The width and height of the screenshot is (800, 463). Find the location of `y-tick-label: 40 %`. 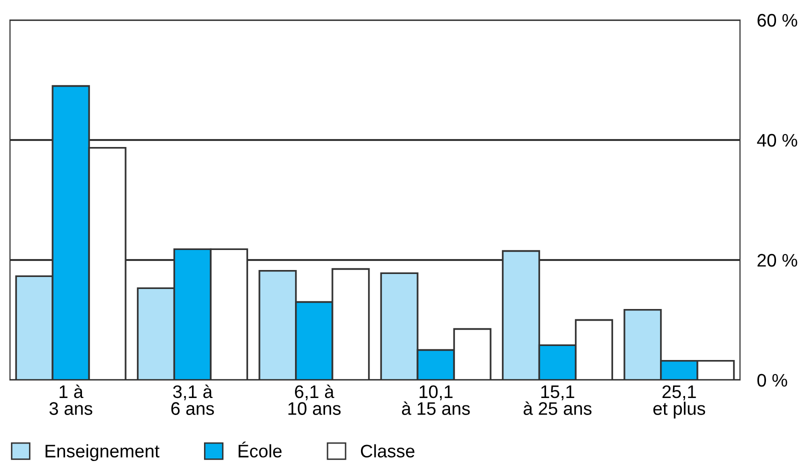

y-tick-label: 40 % is located at coordinates (777, 140).